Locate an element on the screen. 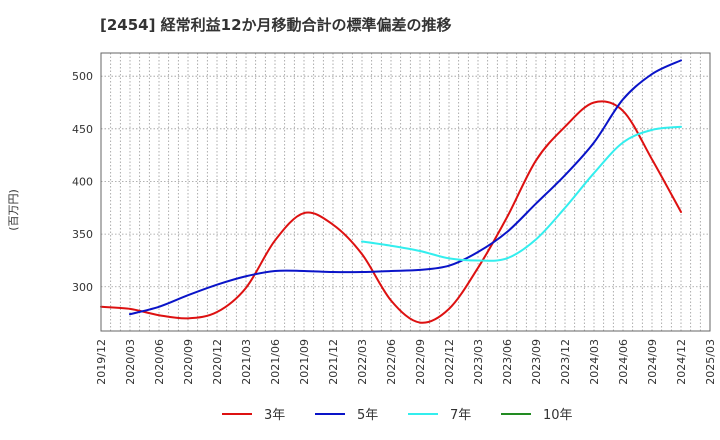 Image resolution: width=720 pixels, height=440 pixels. x-tick-label: 2023/12 is located at coordinates (565, 362).